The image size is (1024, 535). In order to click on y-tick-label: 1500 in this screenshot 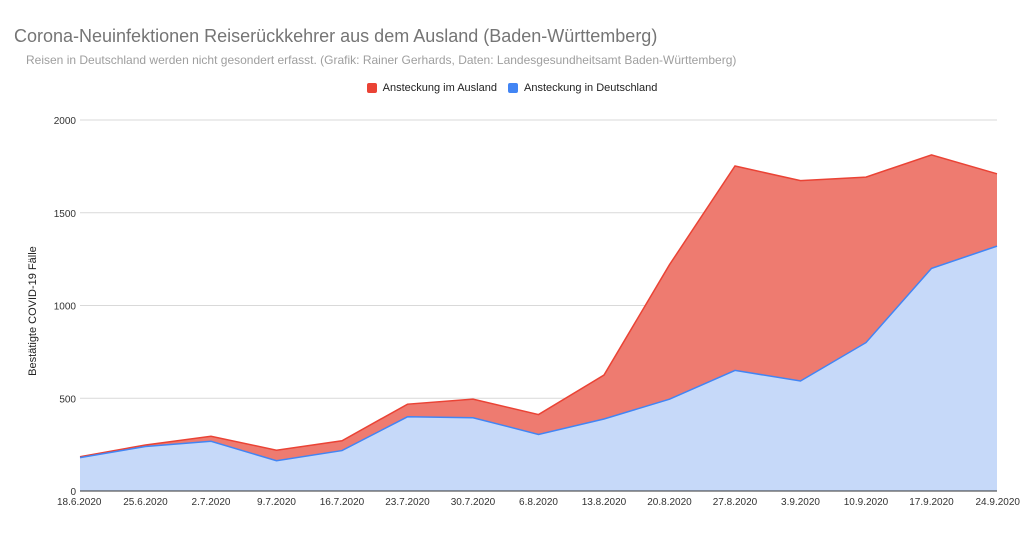, I will do `click(65, 214)`.